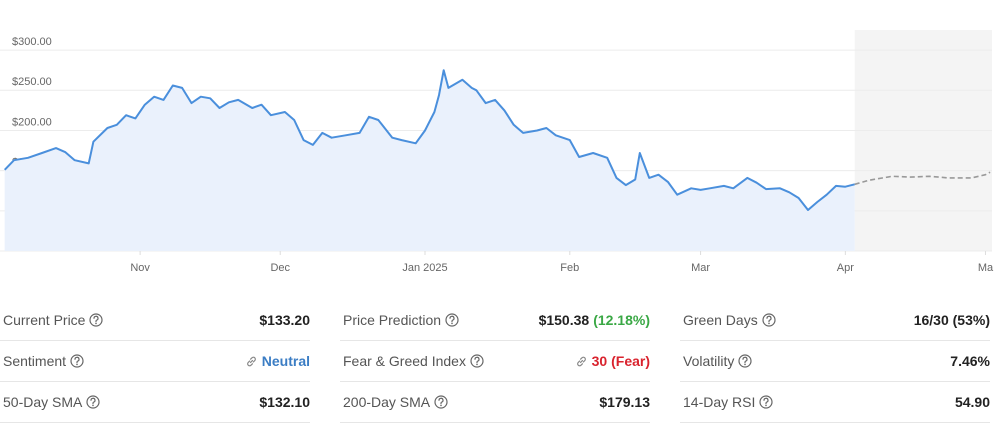 The height and width of the screenshot is (433, 1000). Describe the element at coordinates (835, 402) in the screenshot. I see `stat-row: 14-Day RSI 54.90` at that location.